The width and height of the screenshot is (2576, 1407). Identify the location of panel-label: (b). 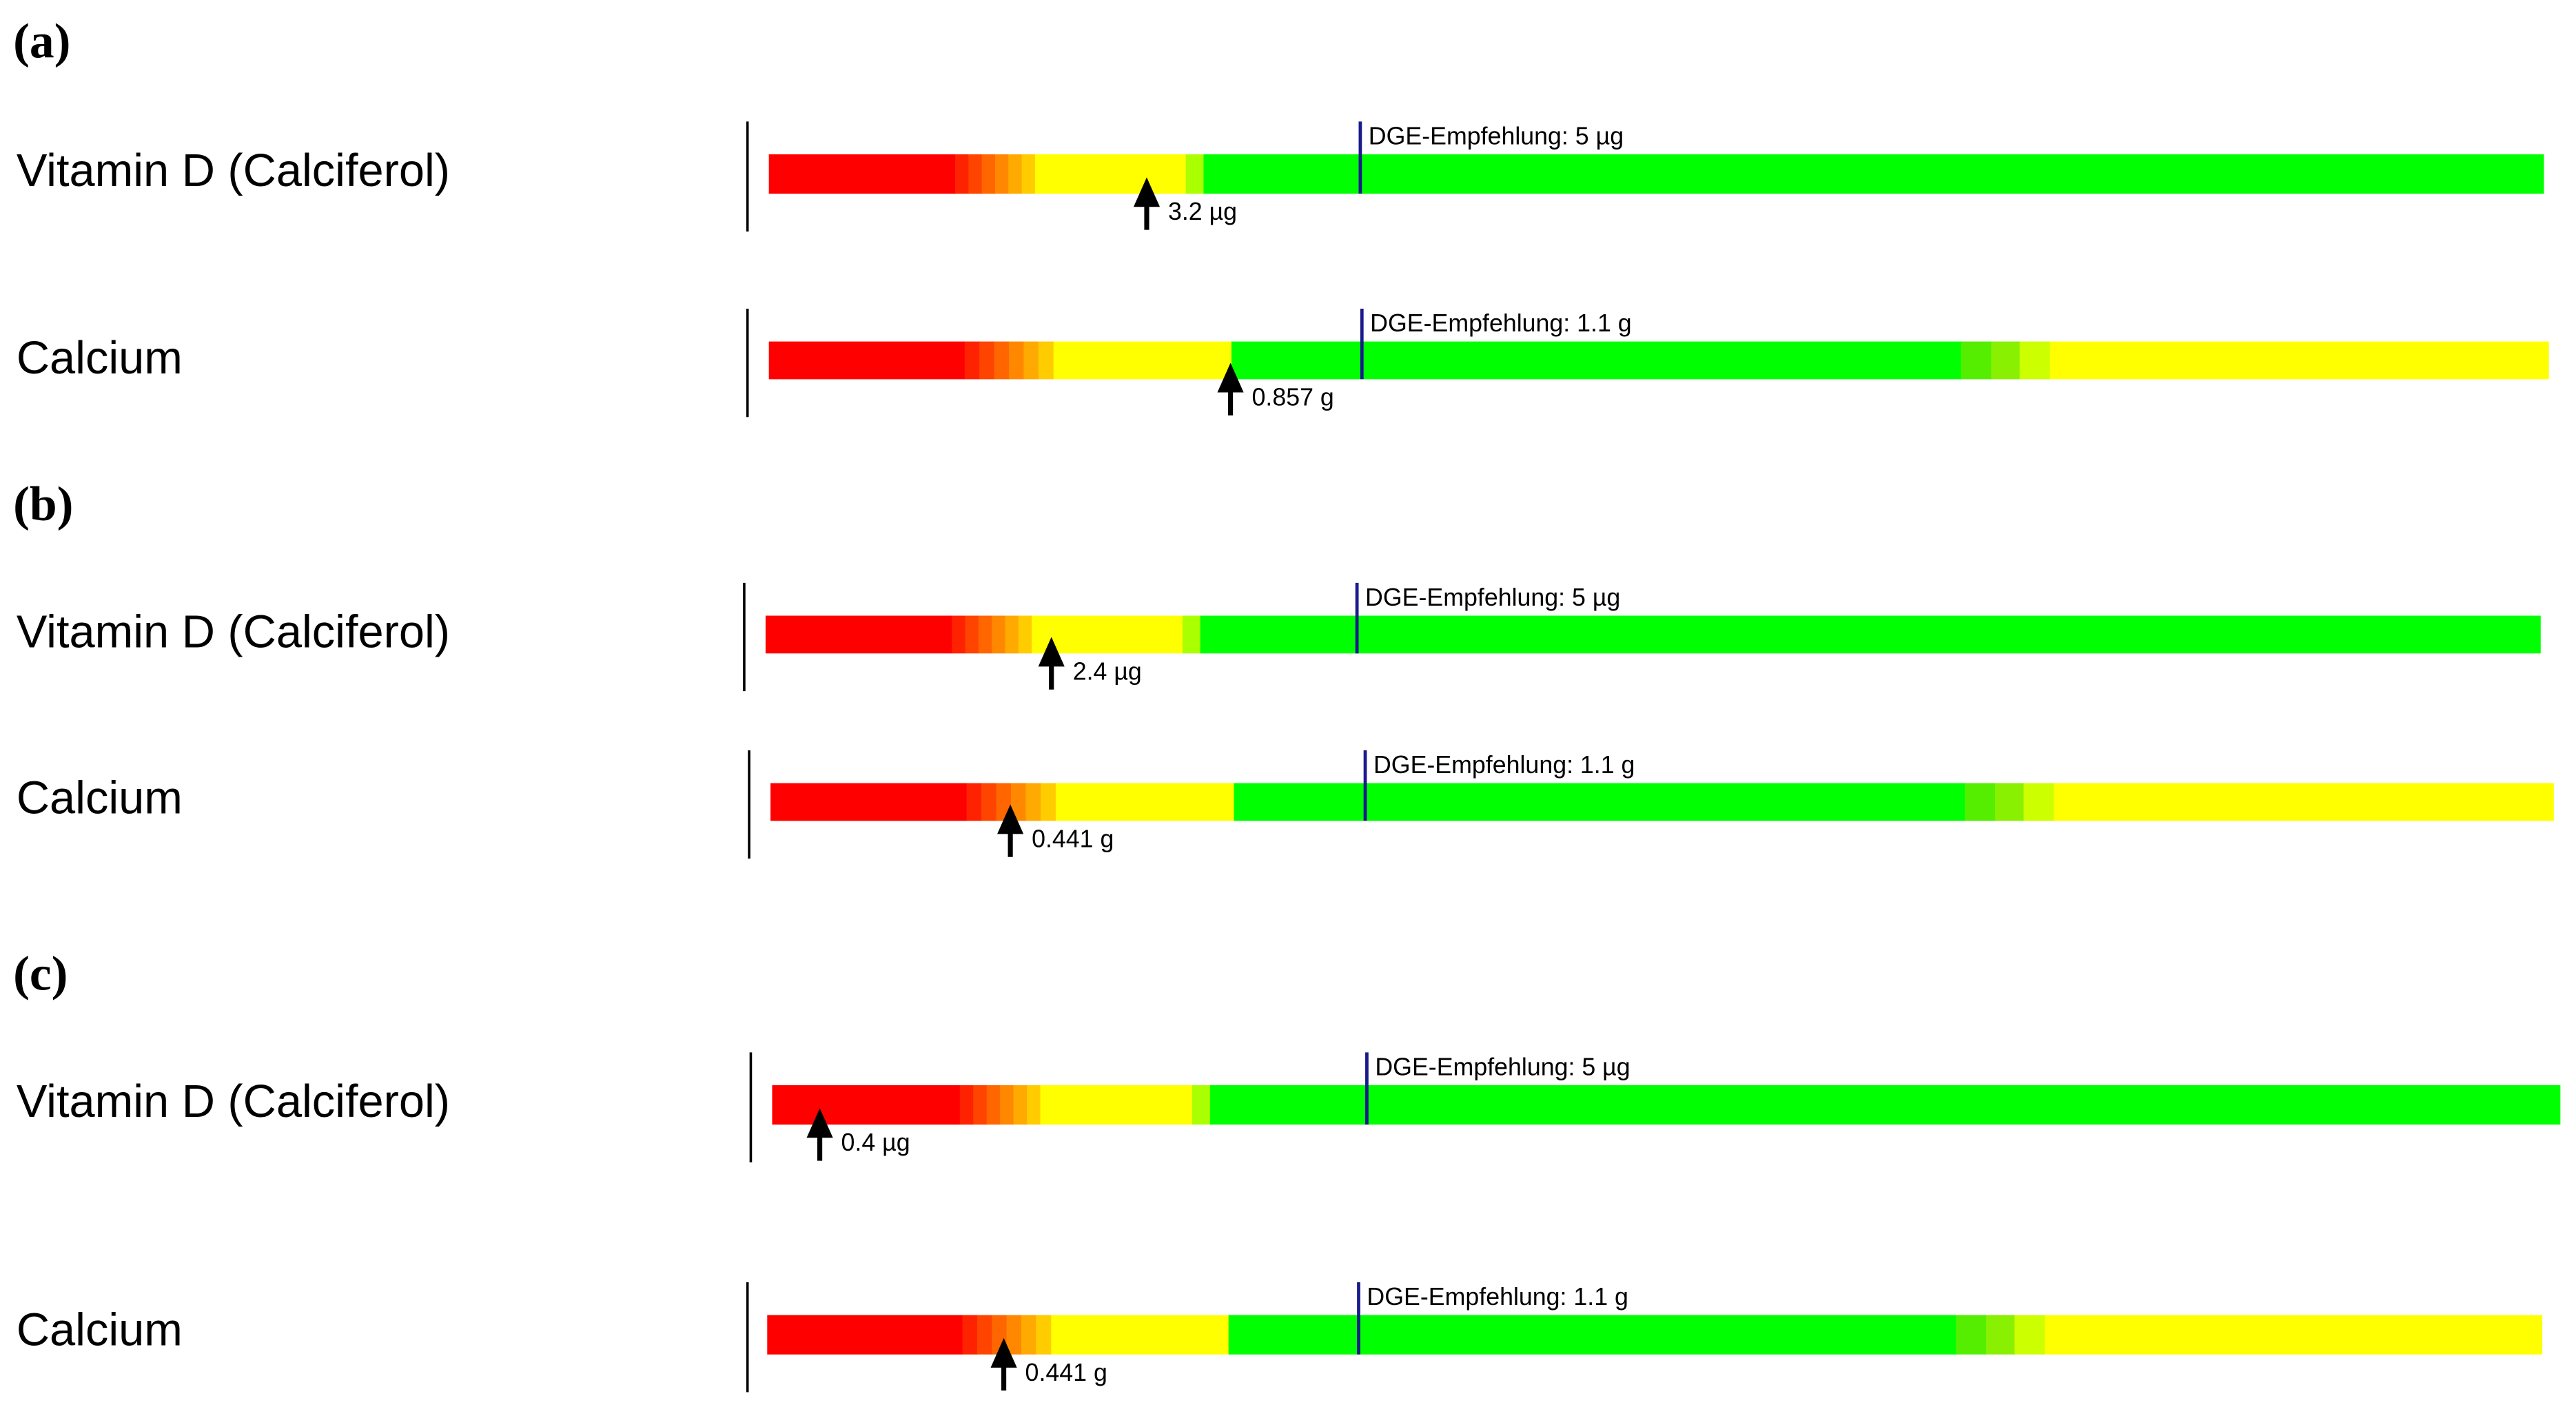
(43, 504).